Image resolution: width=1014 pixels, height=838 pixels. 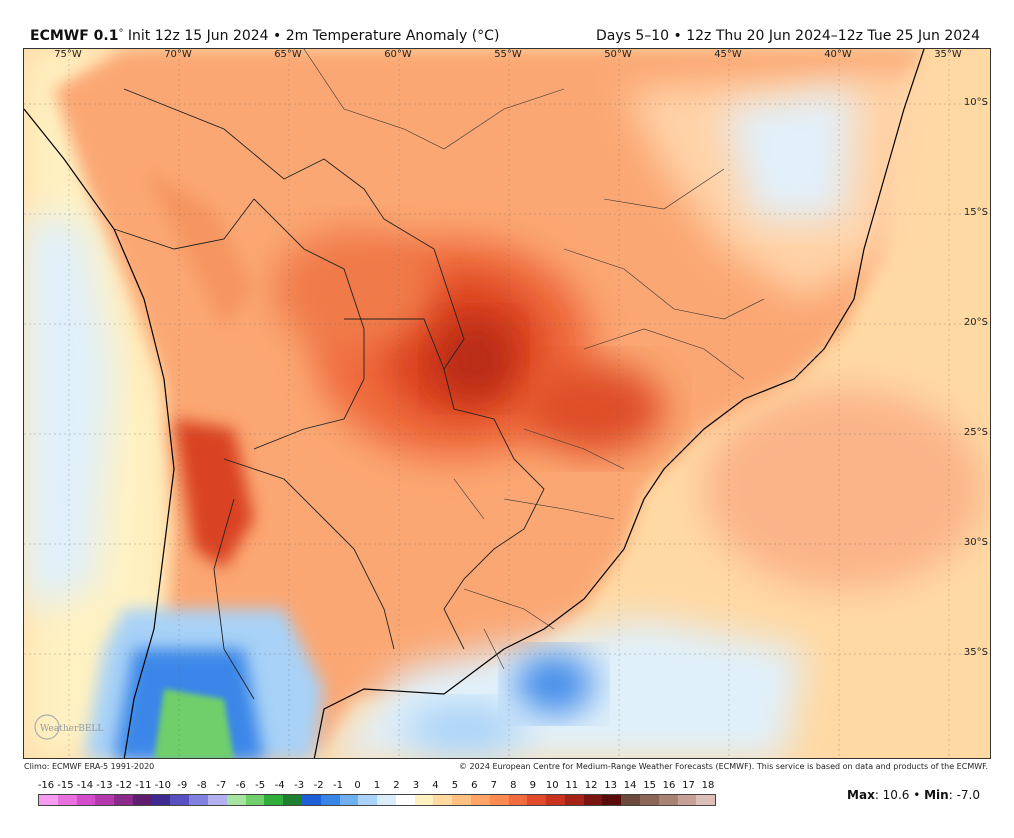 What do you see at coordinates (649, 785) in the screenshot?
I see `colorbar-tick-label: 15` at bounding box center [649, 785].